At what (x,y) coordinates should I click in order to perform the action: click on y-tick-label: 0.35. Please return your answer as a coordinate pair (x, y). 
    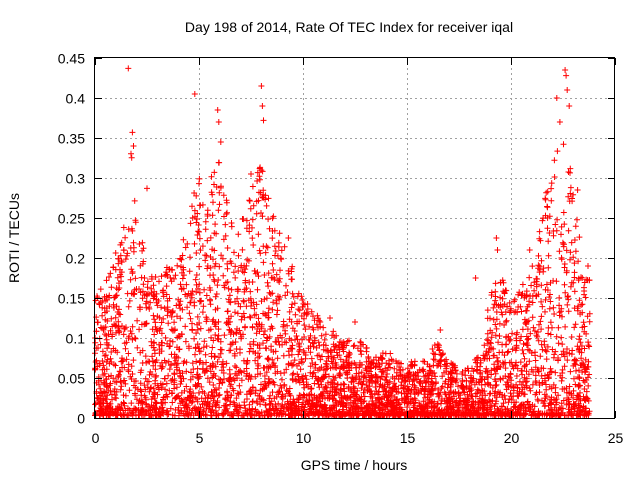
    Looking at the image, I should click on (71, 139).